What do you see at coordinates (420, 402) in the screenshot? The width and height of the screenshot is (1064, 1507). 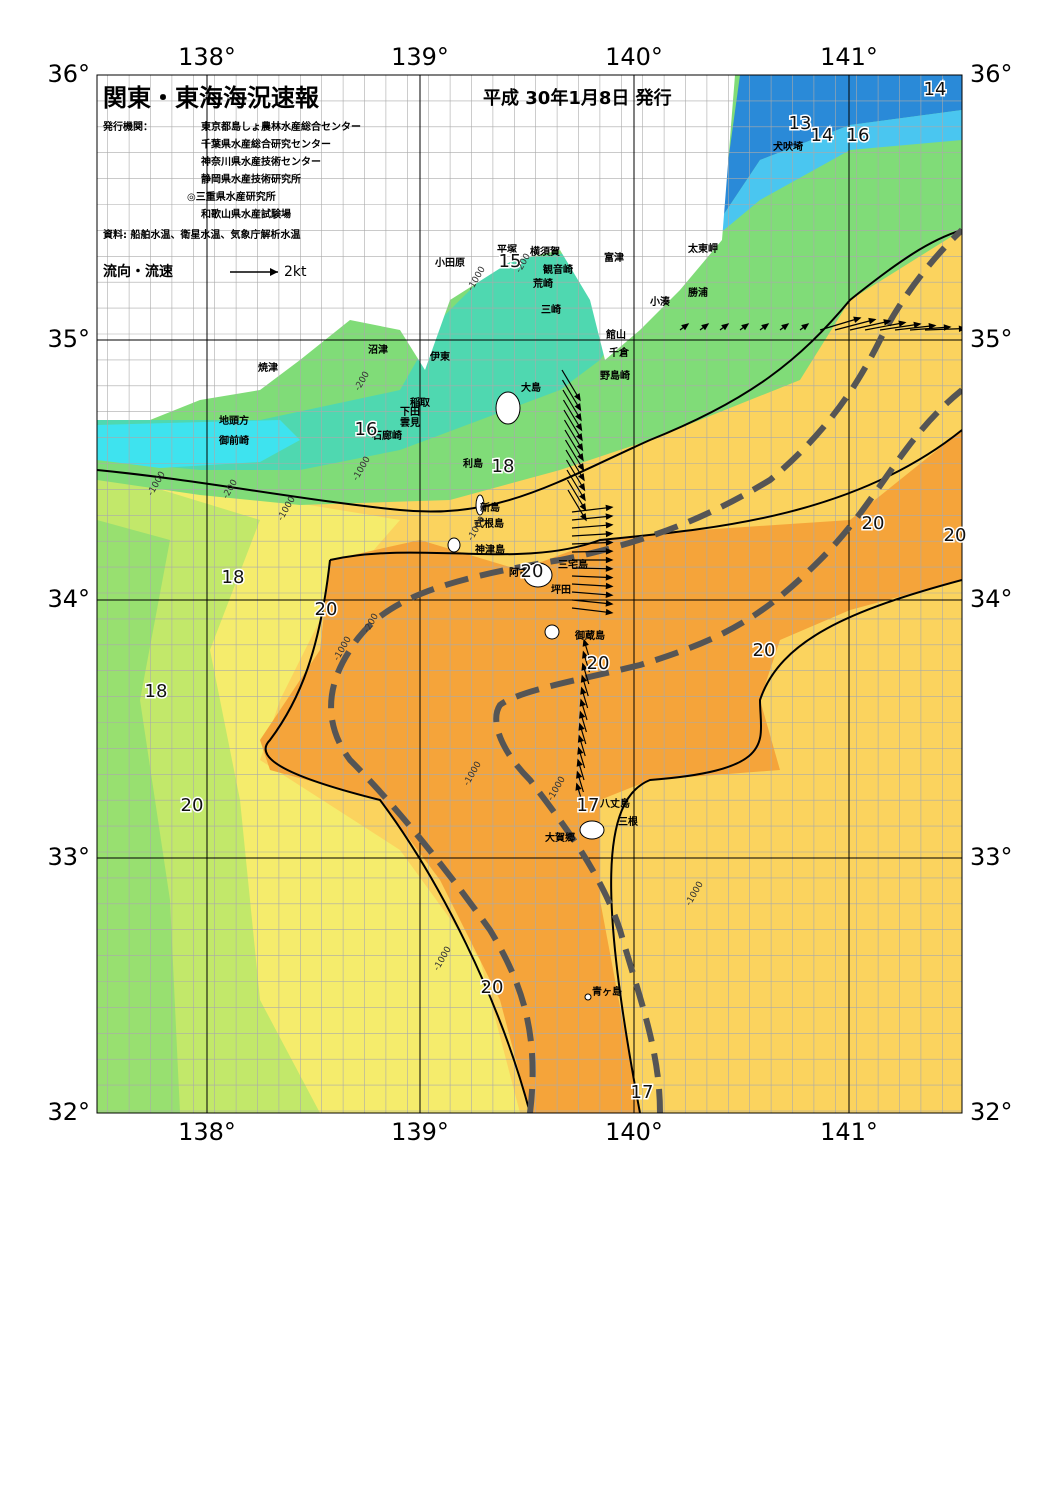 I see `place-name: 稲取` at bounding box center [420, 402].